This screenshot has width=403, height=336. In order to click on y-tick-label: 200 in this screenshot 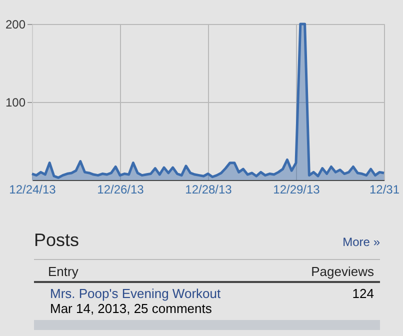, I will do `click(15, 25)`.